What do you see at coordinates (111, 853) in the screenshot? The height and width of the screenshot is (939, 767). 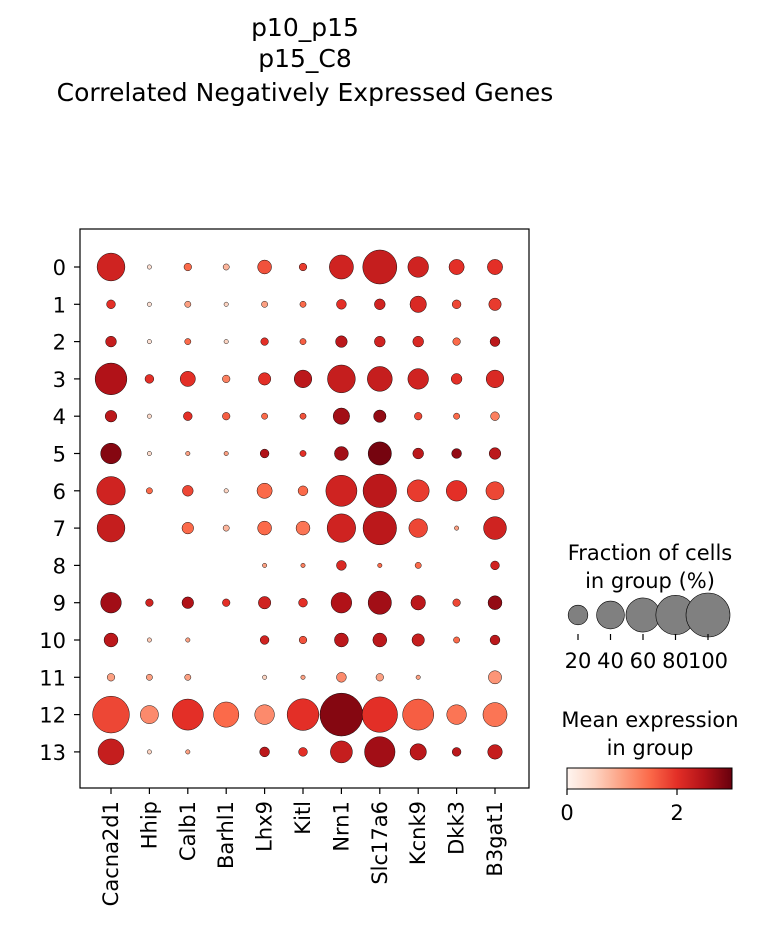 I see `x-tick-label: Cacna2d1` at bounding box center [111, 853].